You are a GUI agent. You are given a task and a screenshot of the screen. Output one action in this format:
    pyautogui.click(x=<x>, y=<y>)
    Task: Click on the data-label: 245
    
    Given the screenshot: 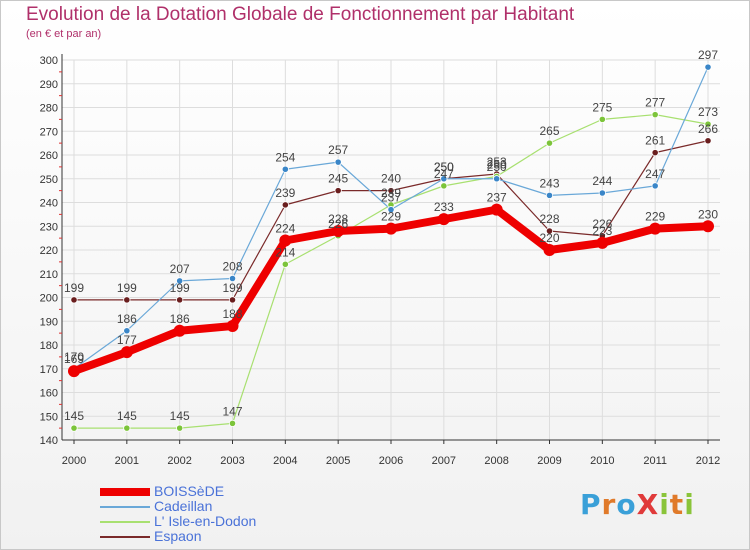 What is the action you would take?
    pyautogui.click(x=338, y=179)
    